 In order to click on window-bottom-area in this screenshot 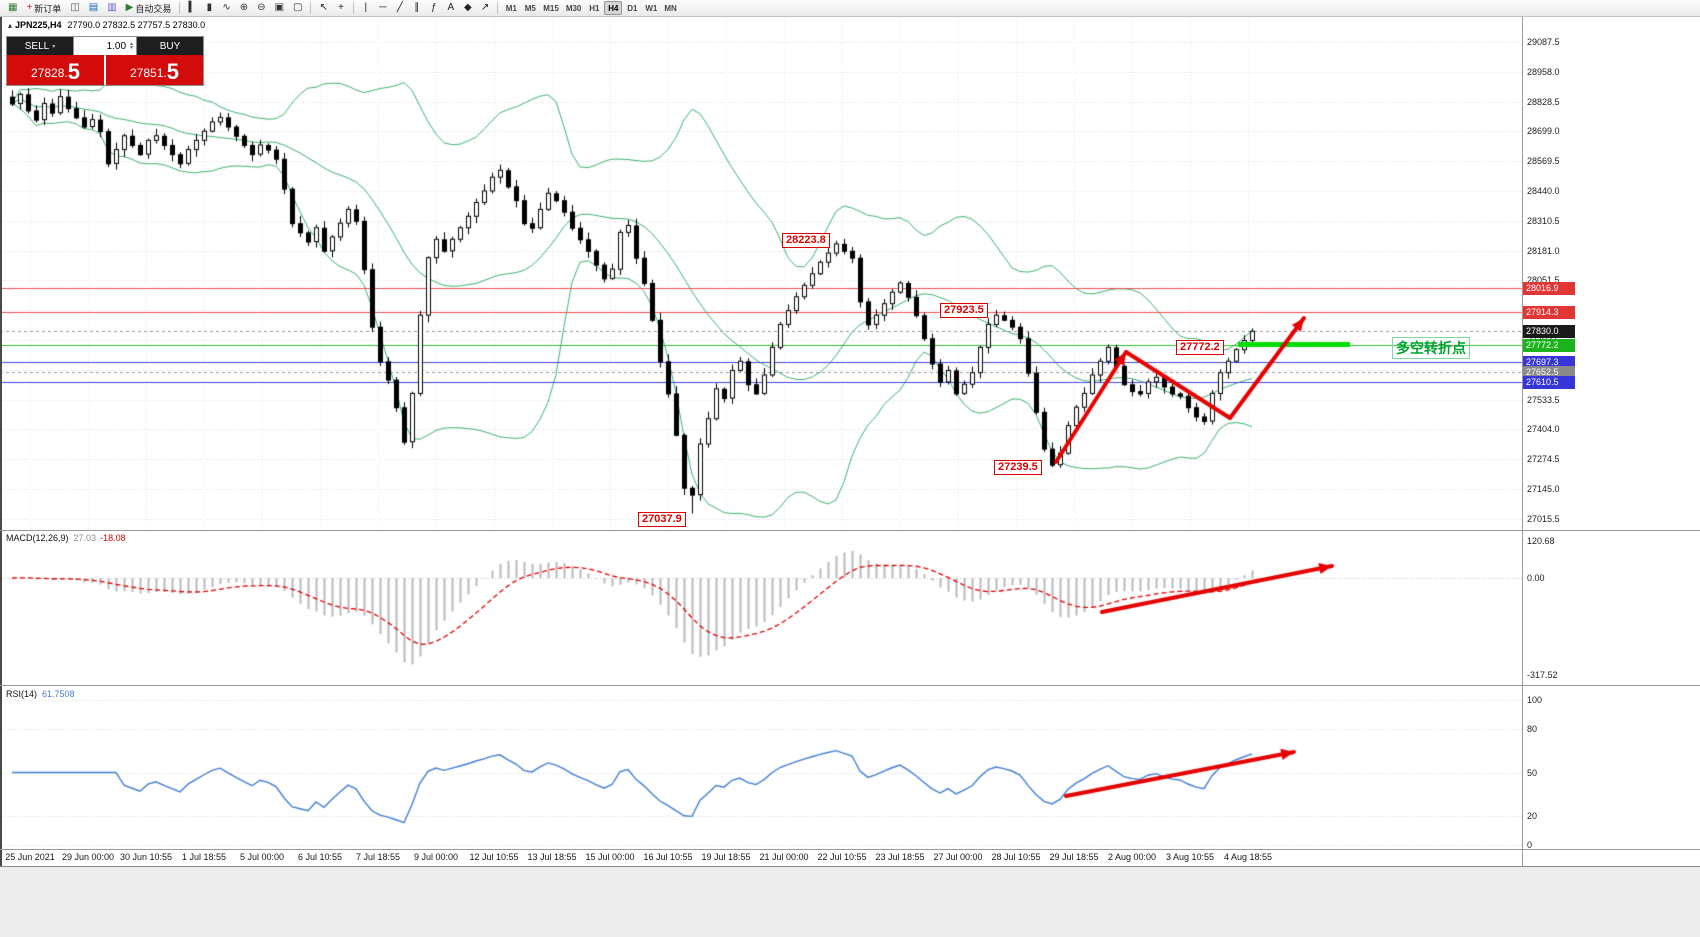, I will do `click(850, 901)`.